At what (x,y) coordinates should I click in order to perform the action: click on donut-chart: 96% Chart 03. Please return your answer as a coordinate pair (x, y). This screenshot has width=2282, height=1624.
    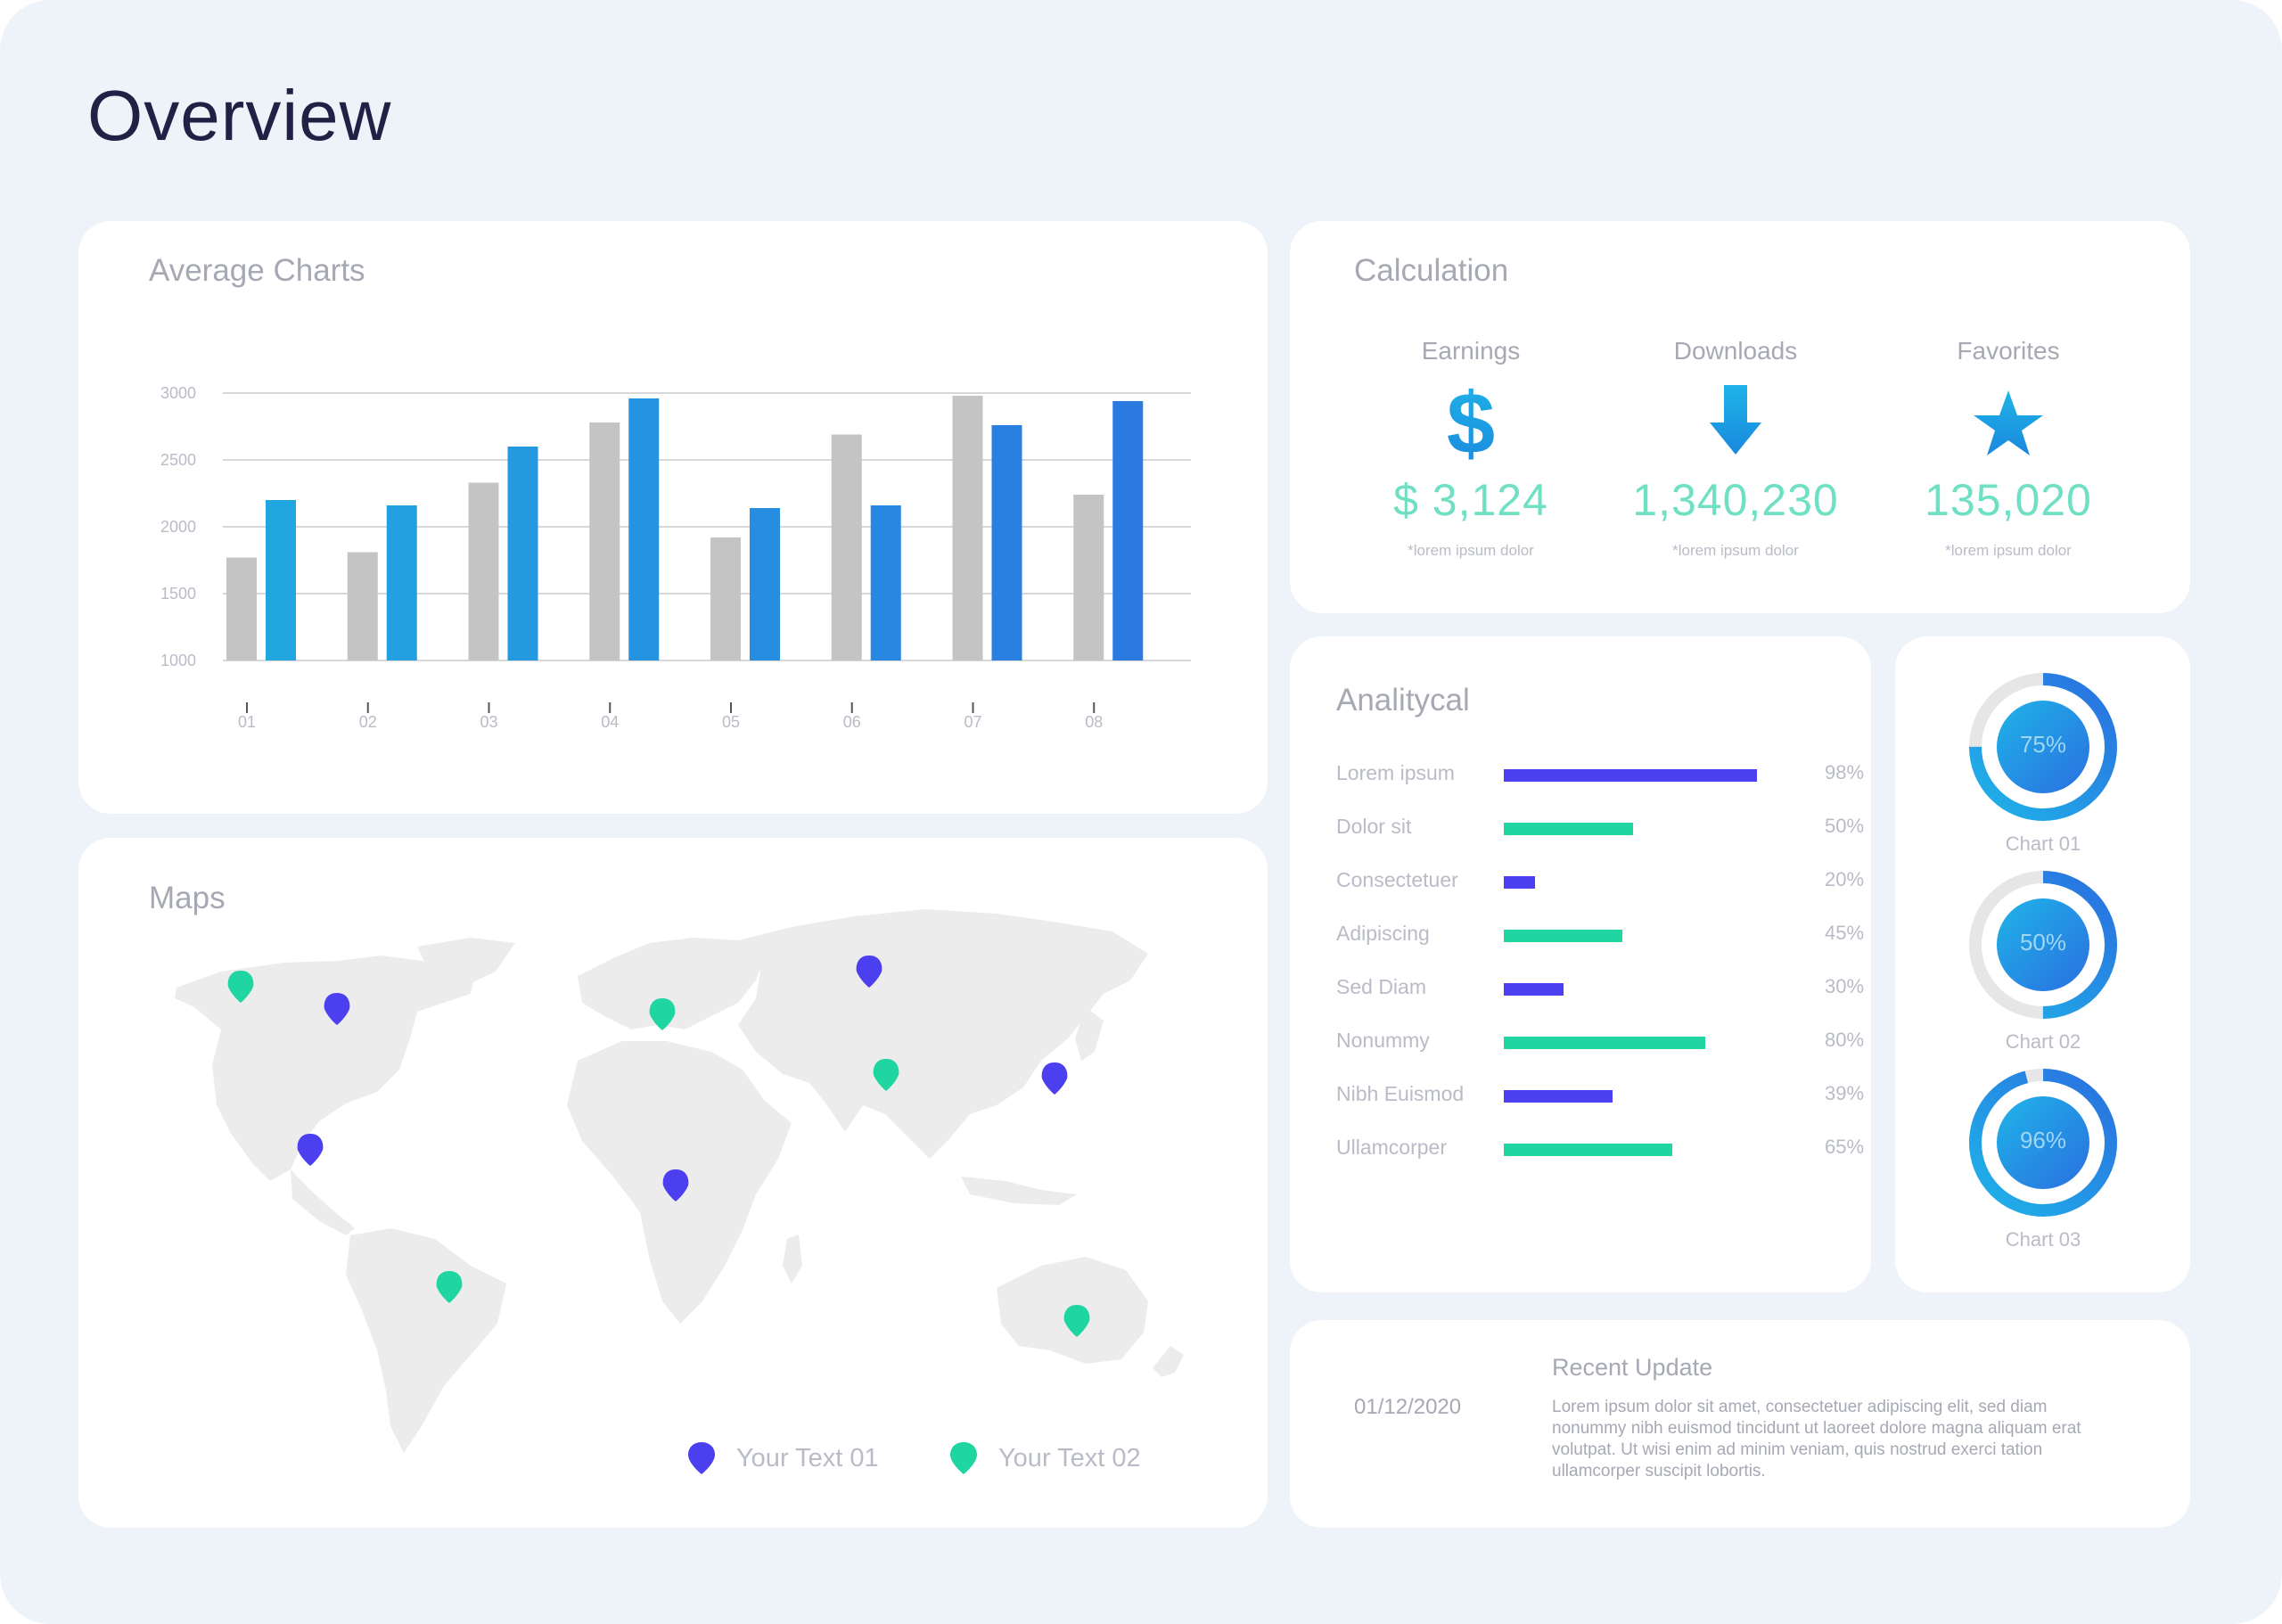
    Looking at the image, I should click on (2043, 1159).